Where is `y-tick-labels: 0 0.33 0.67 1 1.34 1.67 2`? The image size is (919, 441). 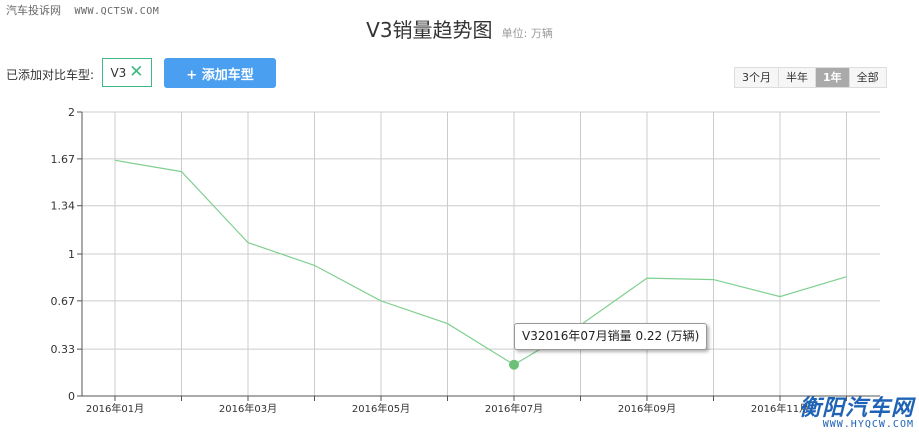
y-tick-labels: 0 0.33 0.67 1 1.34 1.67 2 is located at coordinates (63, 254).